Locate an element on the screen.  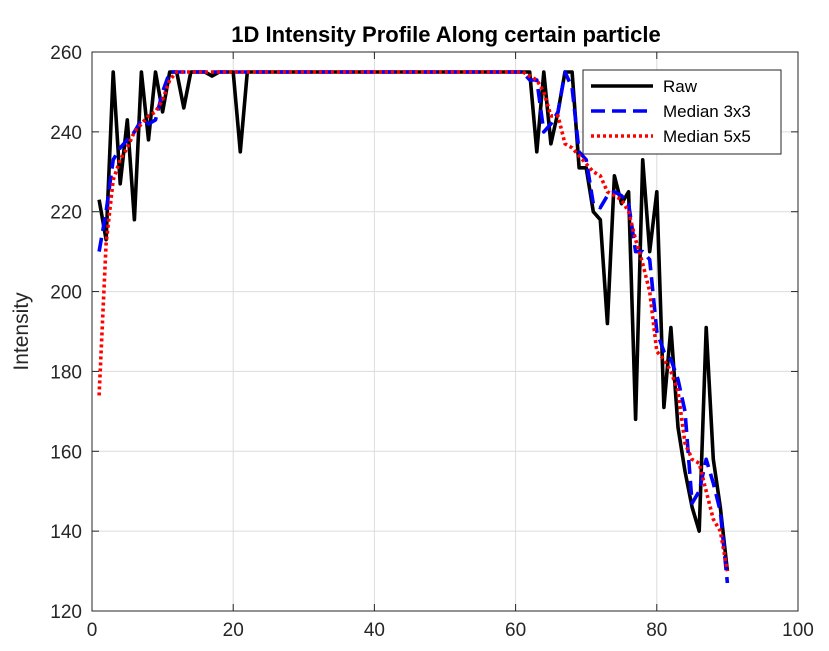
legend-label: Median 3x3 is located at coordinates (707, 111).